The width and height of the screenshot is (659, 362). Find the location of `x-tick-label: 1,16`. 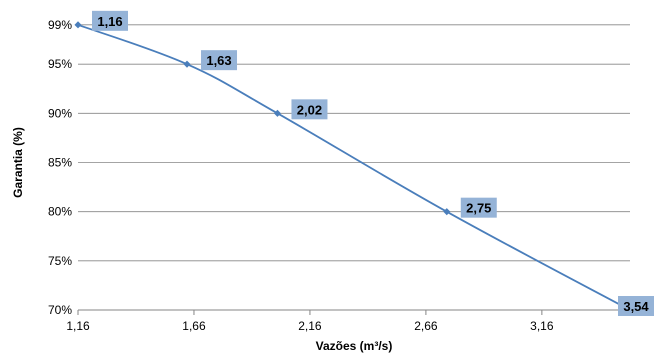

x-tick-label: 1,16 is located at coordinates (78, 326).